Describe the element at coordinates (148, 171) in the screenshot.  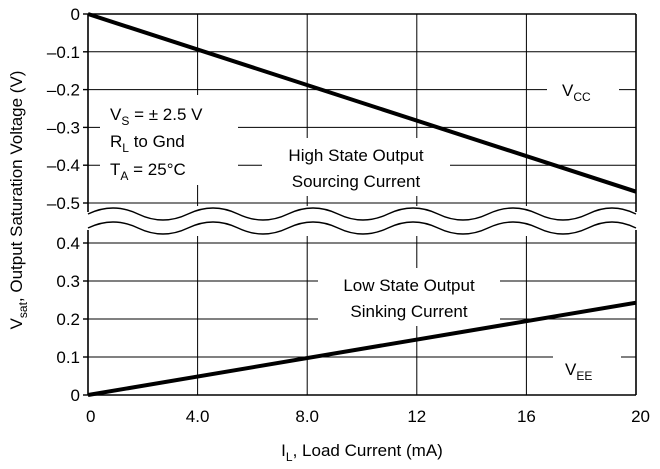
I see `condition-a: TA = 25°C` at that location.